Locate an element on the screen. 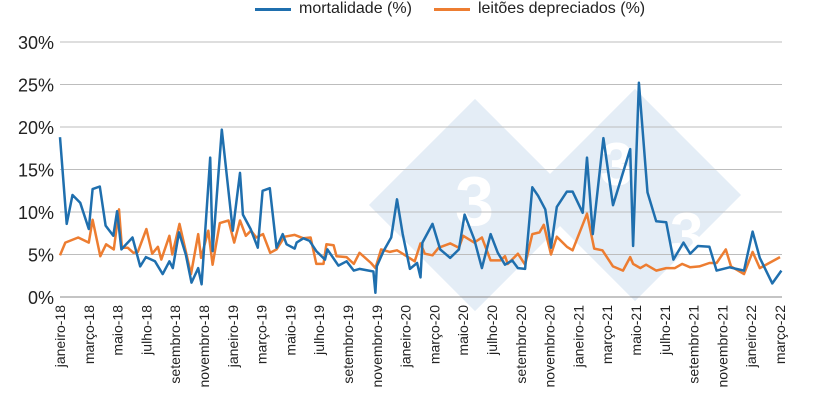 This screenshot has width=820, height=402. y-tick-label: 25% is located at coordinates (36, 86).